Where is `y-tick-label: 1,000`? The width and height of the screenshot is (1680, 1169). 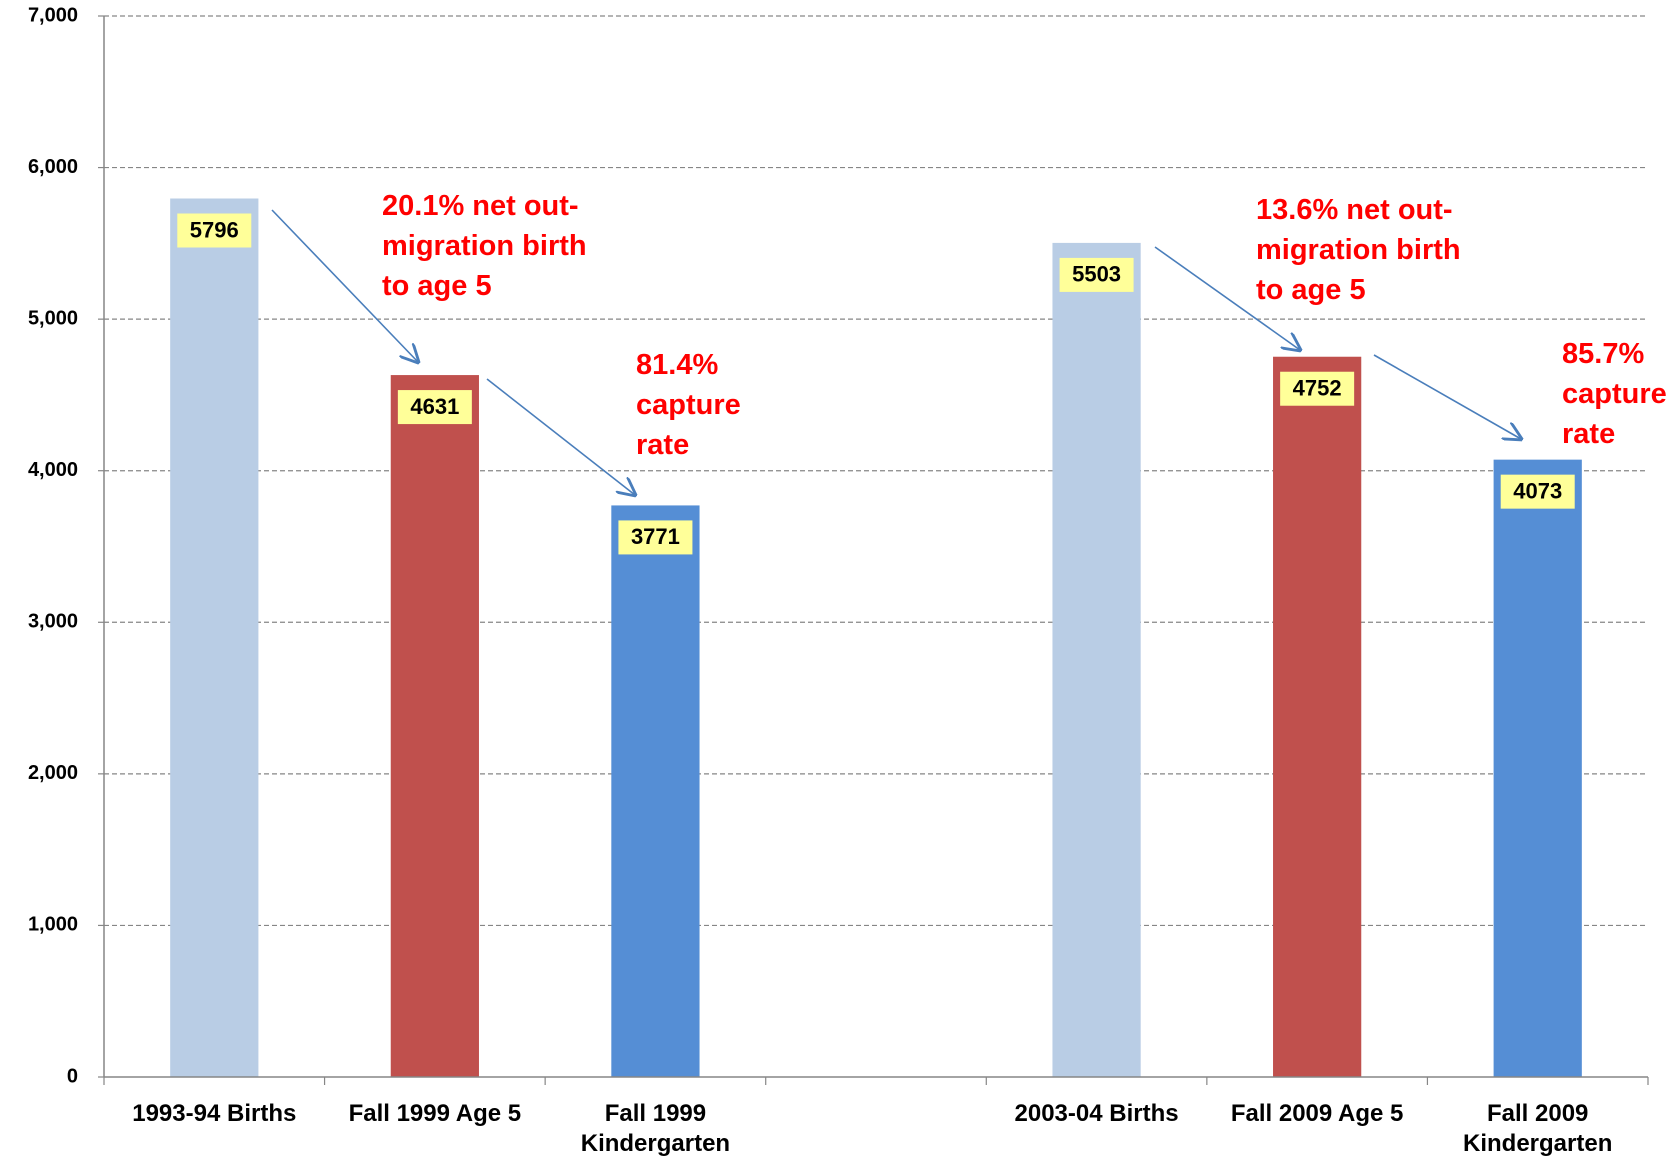
y-tick-label: 1,000 is located at coordinates (53, 925).